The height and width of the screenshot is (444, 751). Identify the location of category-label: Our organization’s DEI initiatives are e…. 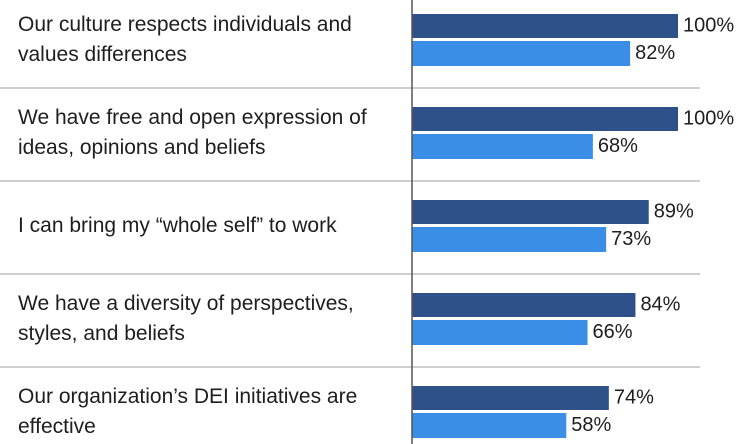
(188, 411).